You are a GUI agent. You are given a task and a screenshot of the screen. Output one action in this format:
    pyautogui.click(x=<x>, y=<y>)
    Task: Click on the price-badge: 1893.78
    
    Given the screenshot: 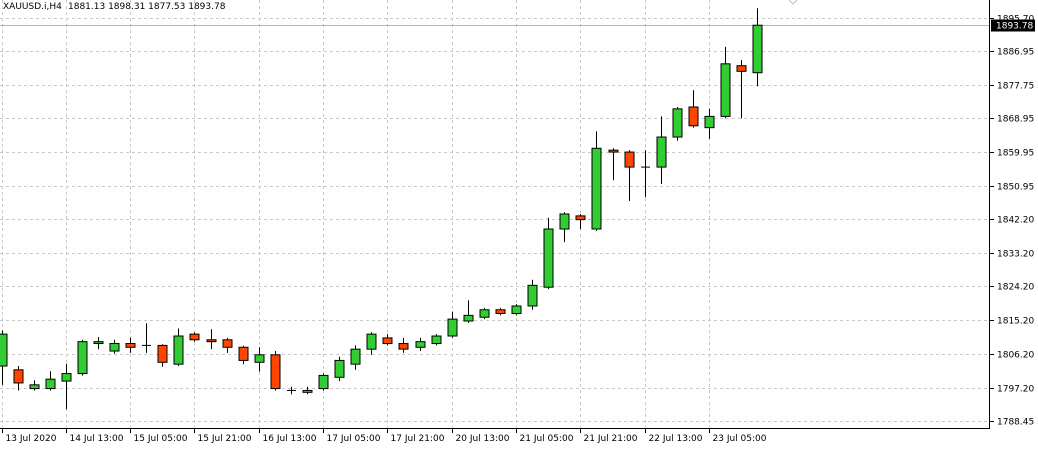 What is the action you would take?
    pyautogui.click(x=1013, y=25)
    